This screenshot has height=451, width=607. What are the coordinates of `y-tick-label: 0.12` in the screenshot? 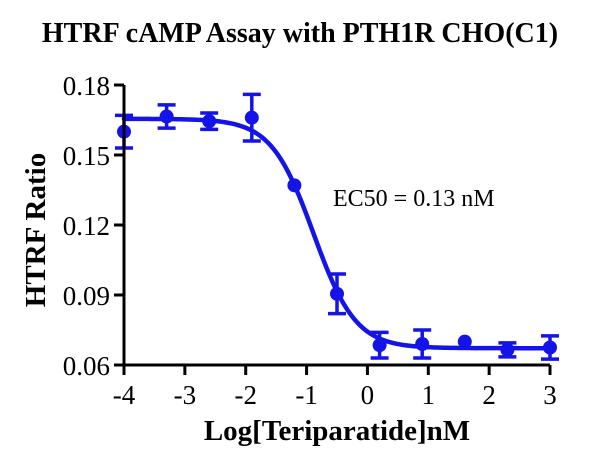 It's located at (86, 226).